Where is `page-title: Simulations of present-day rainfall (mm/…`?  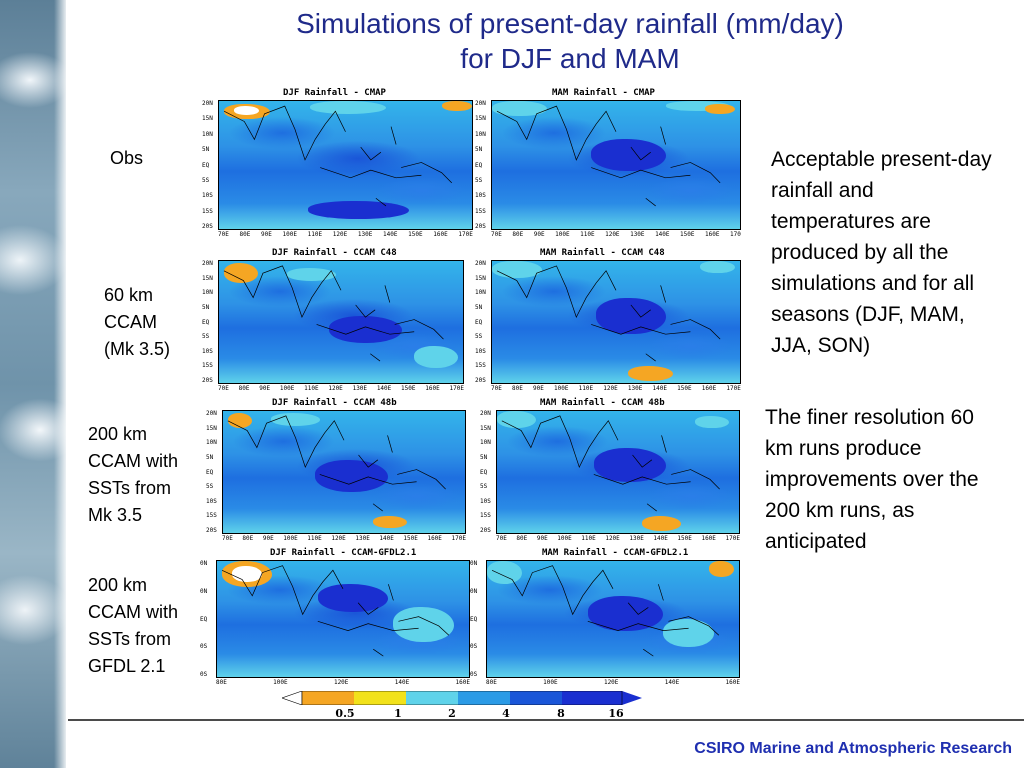 page-title: Simulations of present-day rainfall (mm/… is located at coordinates (570, 41).